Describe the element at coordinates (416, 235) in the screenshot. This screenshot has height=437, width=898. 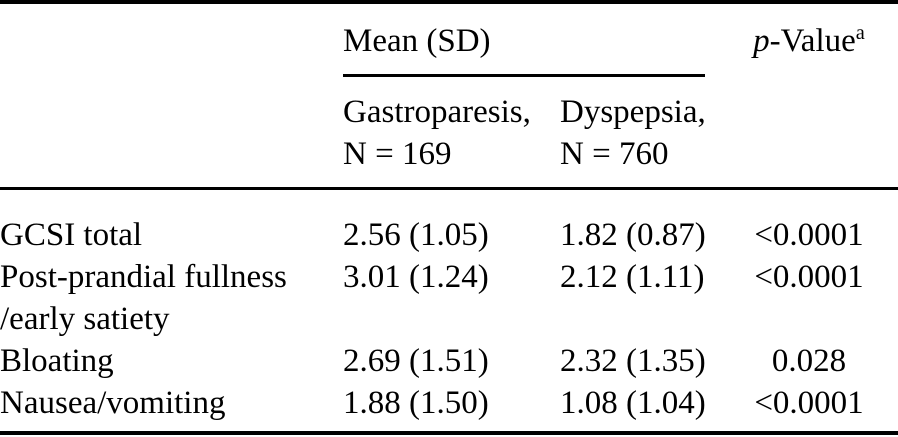
I see `gastroparesis-value-cell: 2.56 (1.05)` at that location.